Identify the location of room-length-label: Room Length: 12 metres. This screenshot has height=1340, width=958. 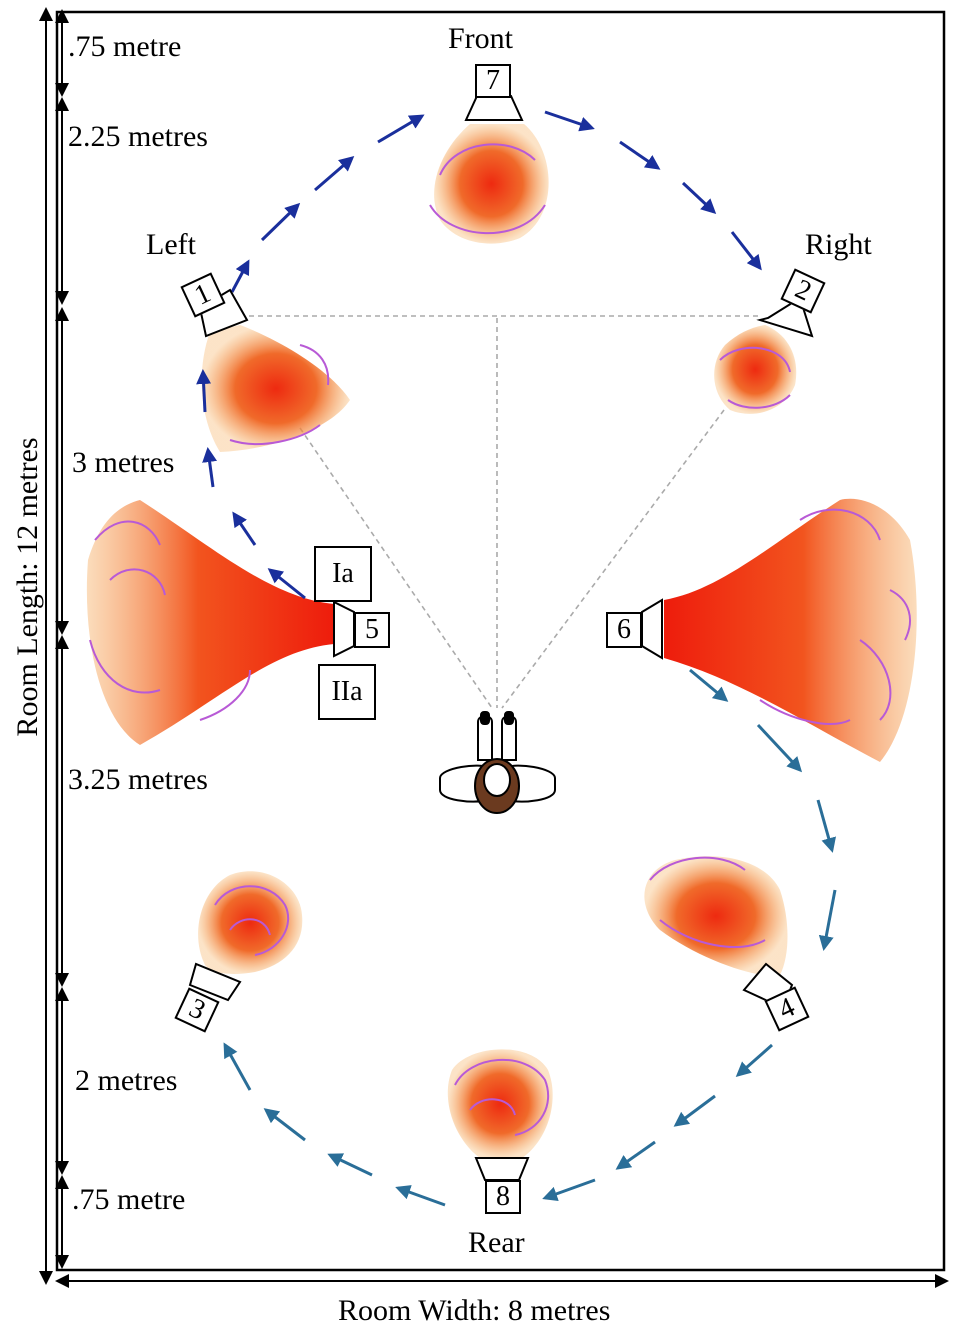
(27, 587).